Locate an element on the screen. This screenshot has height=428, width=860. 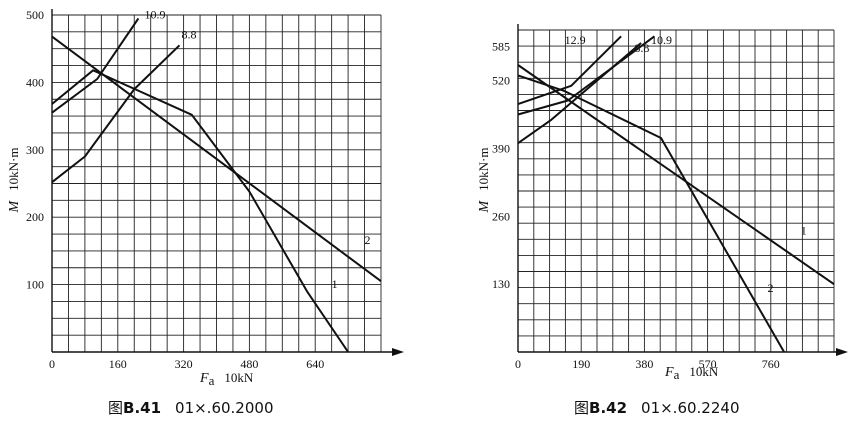
x-tick-label: 760 is located at coordinates (771, 364).